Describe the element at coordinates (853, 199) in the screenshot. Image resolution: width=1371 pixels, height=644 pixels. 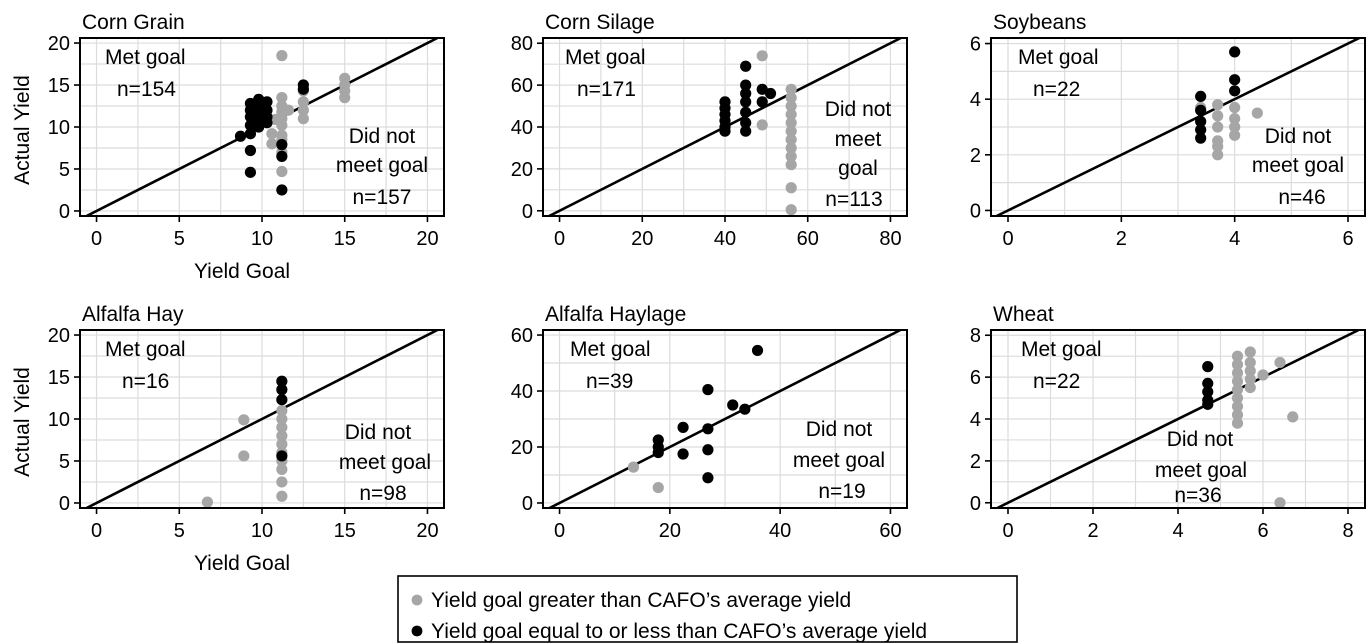
I see `annotation: n=113` at that location.